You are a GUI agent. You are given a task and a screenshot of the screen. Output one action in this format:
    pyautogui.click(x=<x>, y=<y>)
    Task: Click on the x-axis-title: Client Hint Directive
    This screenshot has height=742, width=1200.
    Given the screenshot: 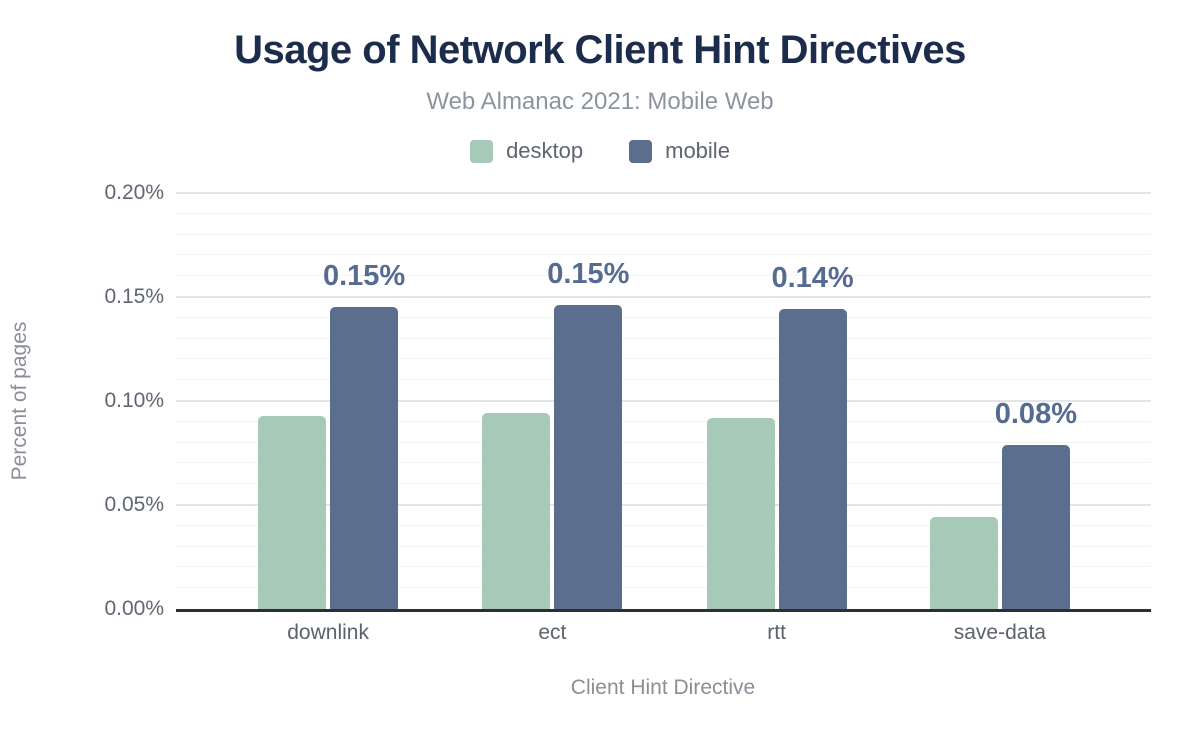 What is the action you would take?
    pyautogui.click(x=663, y=687)
    